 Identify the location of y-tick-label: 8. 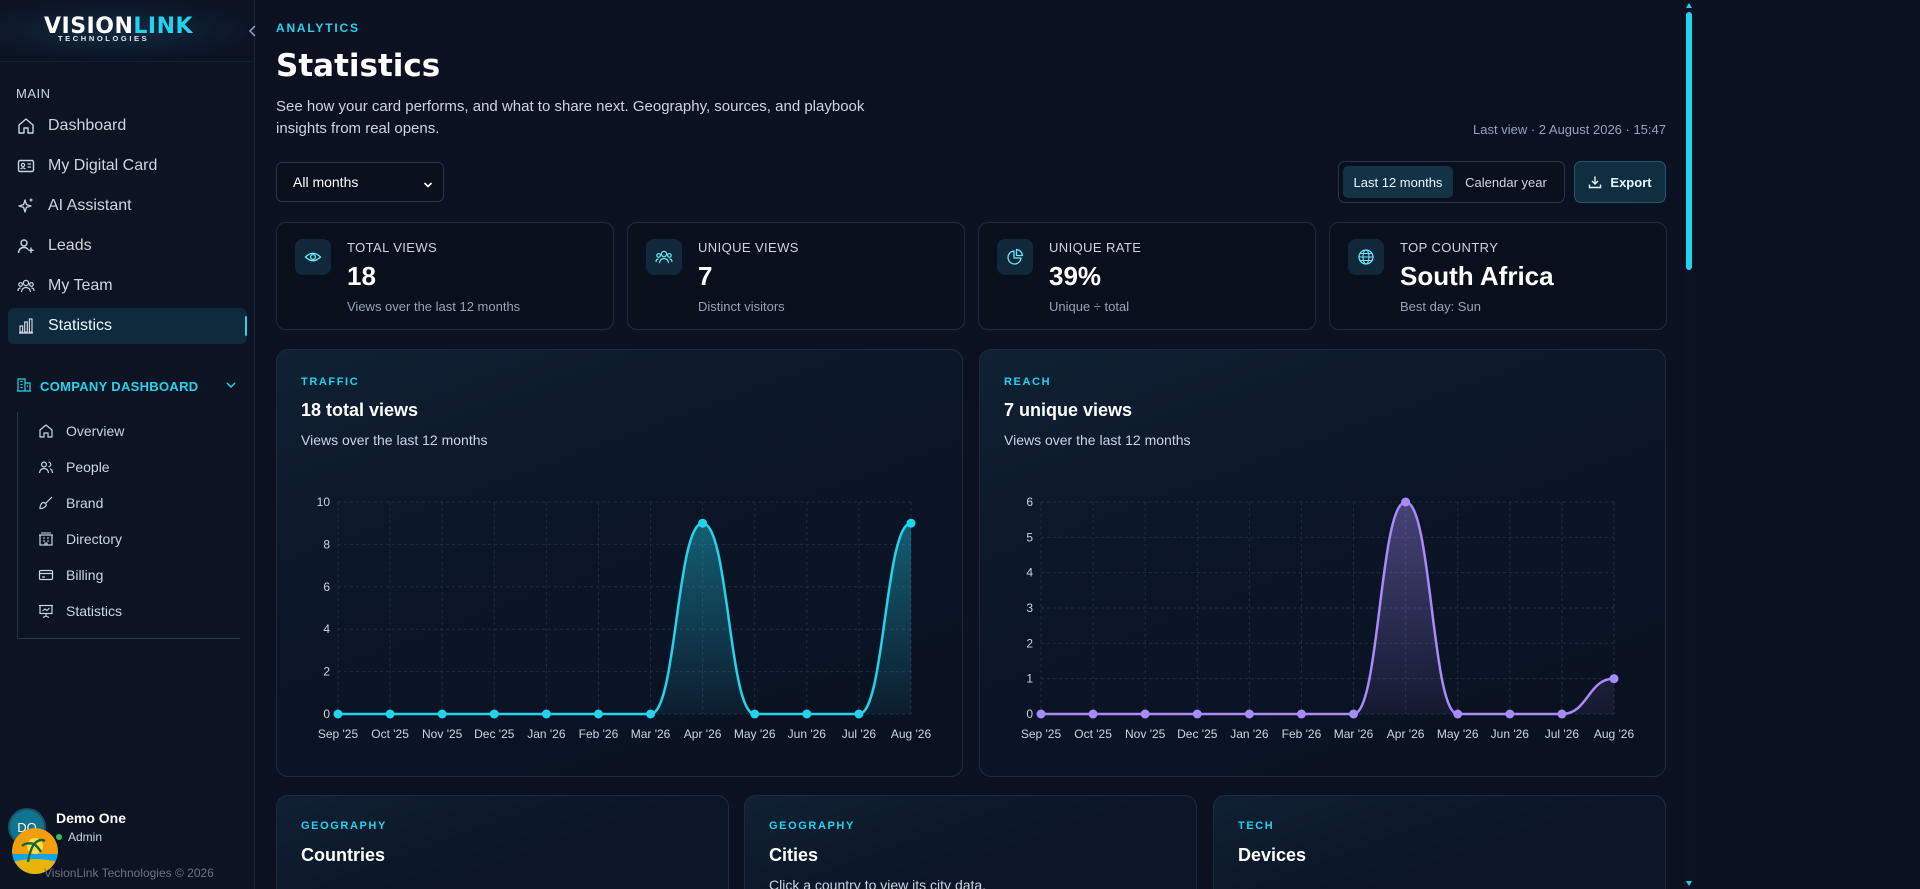
(326, 544).